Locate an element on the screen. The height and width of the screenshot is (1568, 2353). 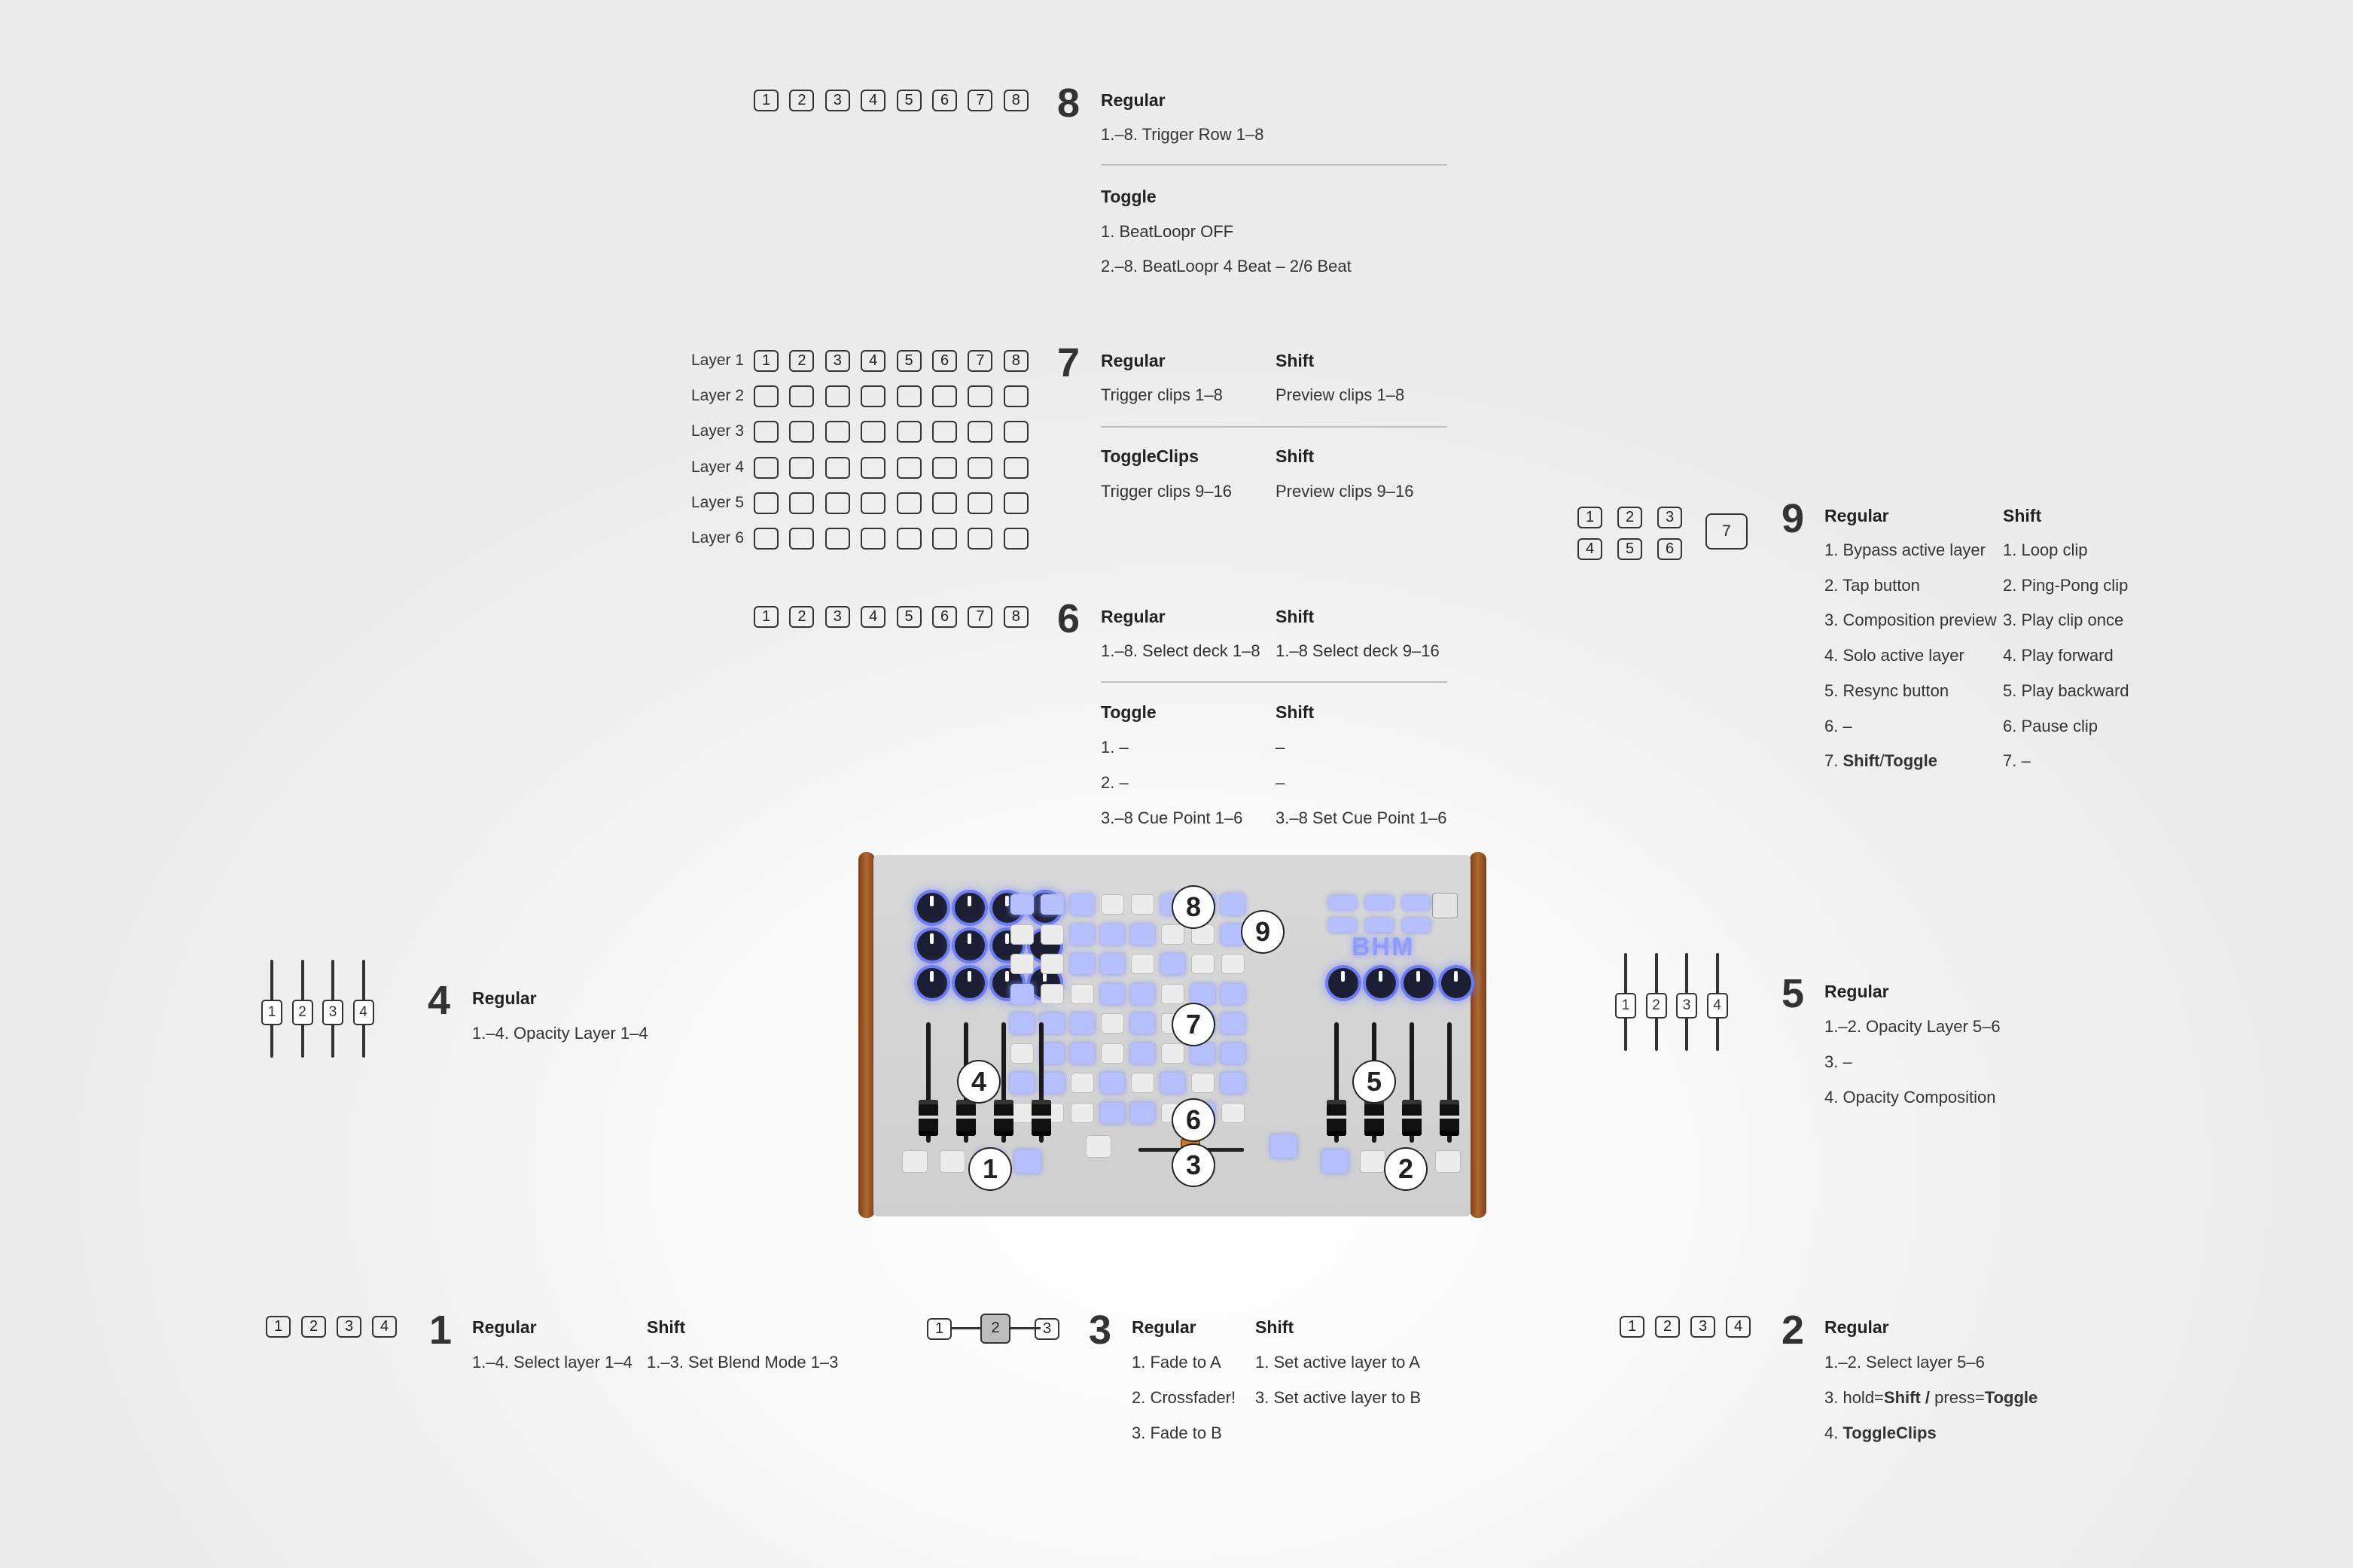
key-4: 4 is located at coordinates (874, 100).